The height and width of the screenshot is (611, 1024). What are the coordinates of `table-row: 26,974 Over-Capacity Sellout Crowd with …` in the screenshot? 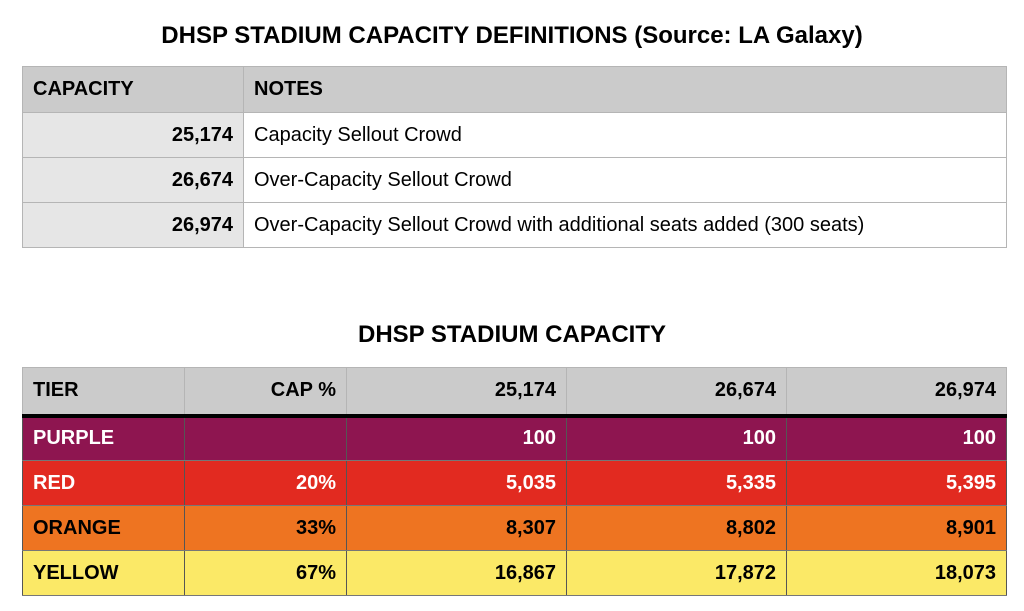 It's located at (514, 225).